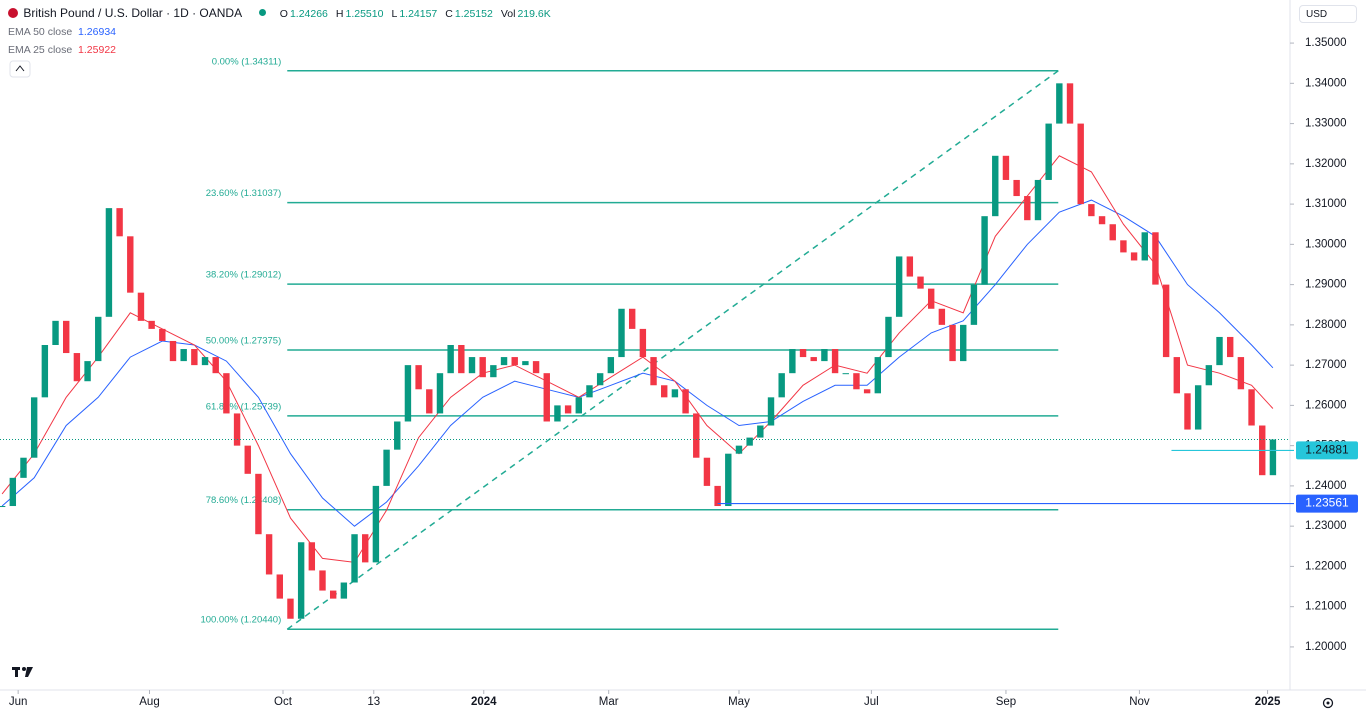 The image size is (1366, 715). Describe the element at coordinates (149, 702) in the screenshot. I see `x-tick-label: Aug` at that location.